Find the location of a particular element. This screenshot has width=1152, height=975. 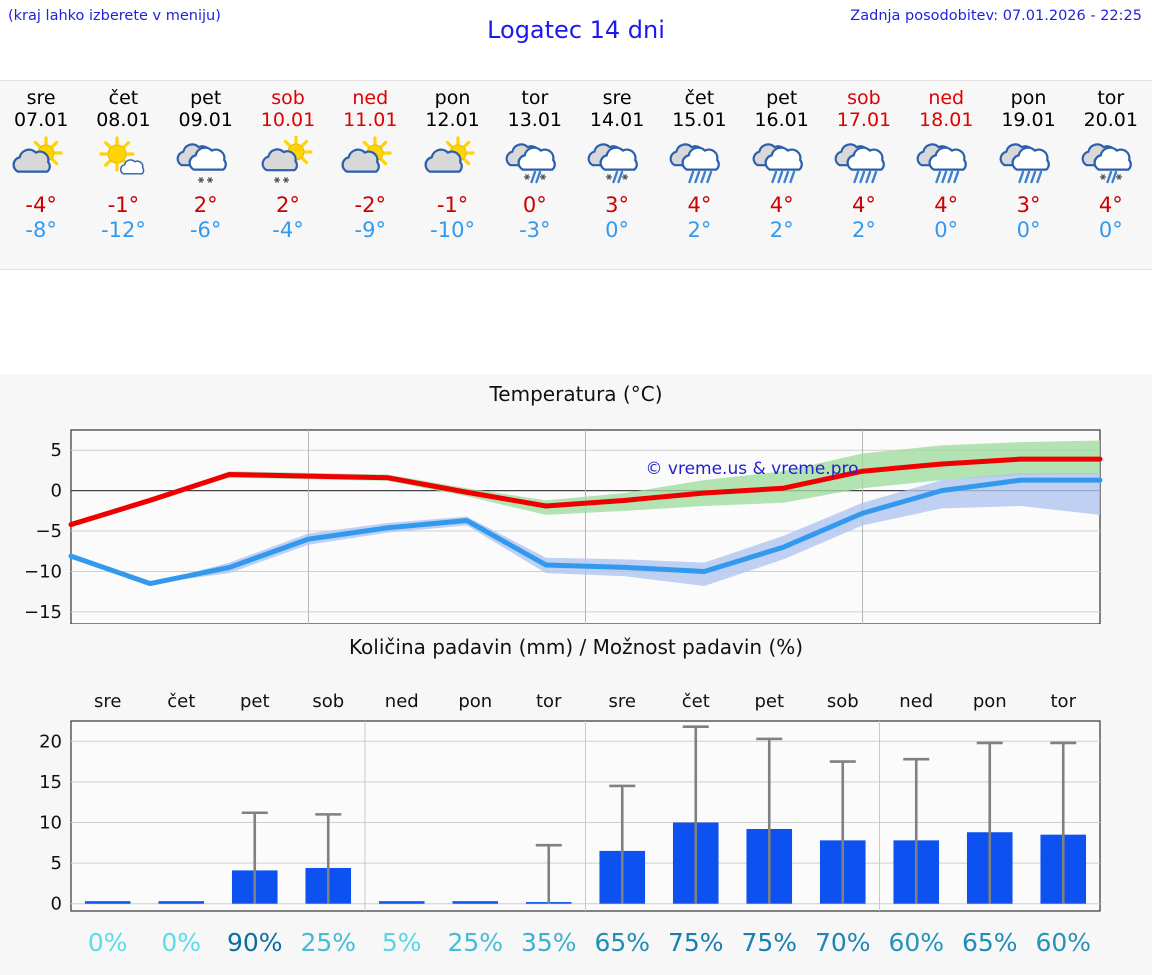

day-date-label: 11.01 is located at coordinates (370, 120).